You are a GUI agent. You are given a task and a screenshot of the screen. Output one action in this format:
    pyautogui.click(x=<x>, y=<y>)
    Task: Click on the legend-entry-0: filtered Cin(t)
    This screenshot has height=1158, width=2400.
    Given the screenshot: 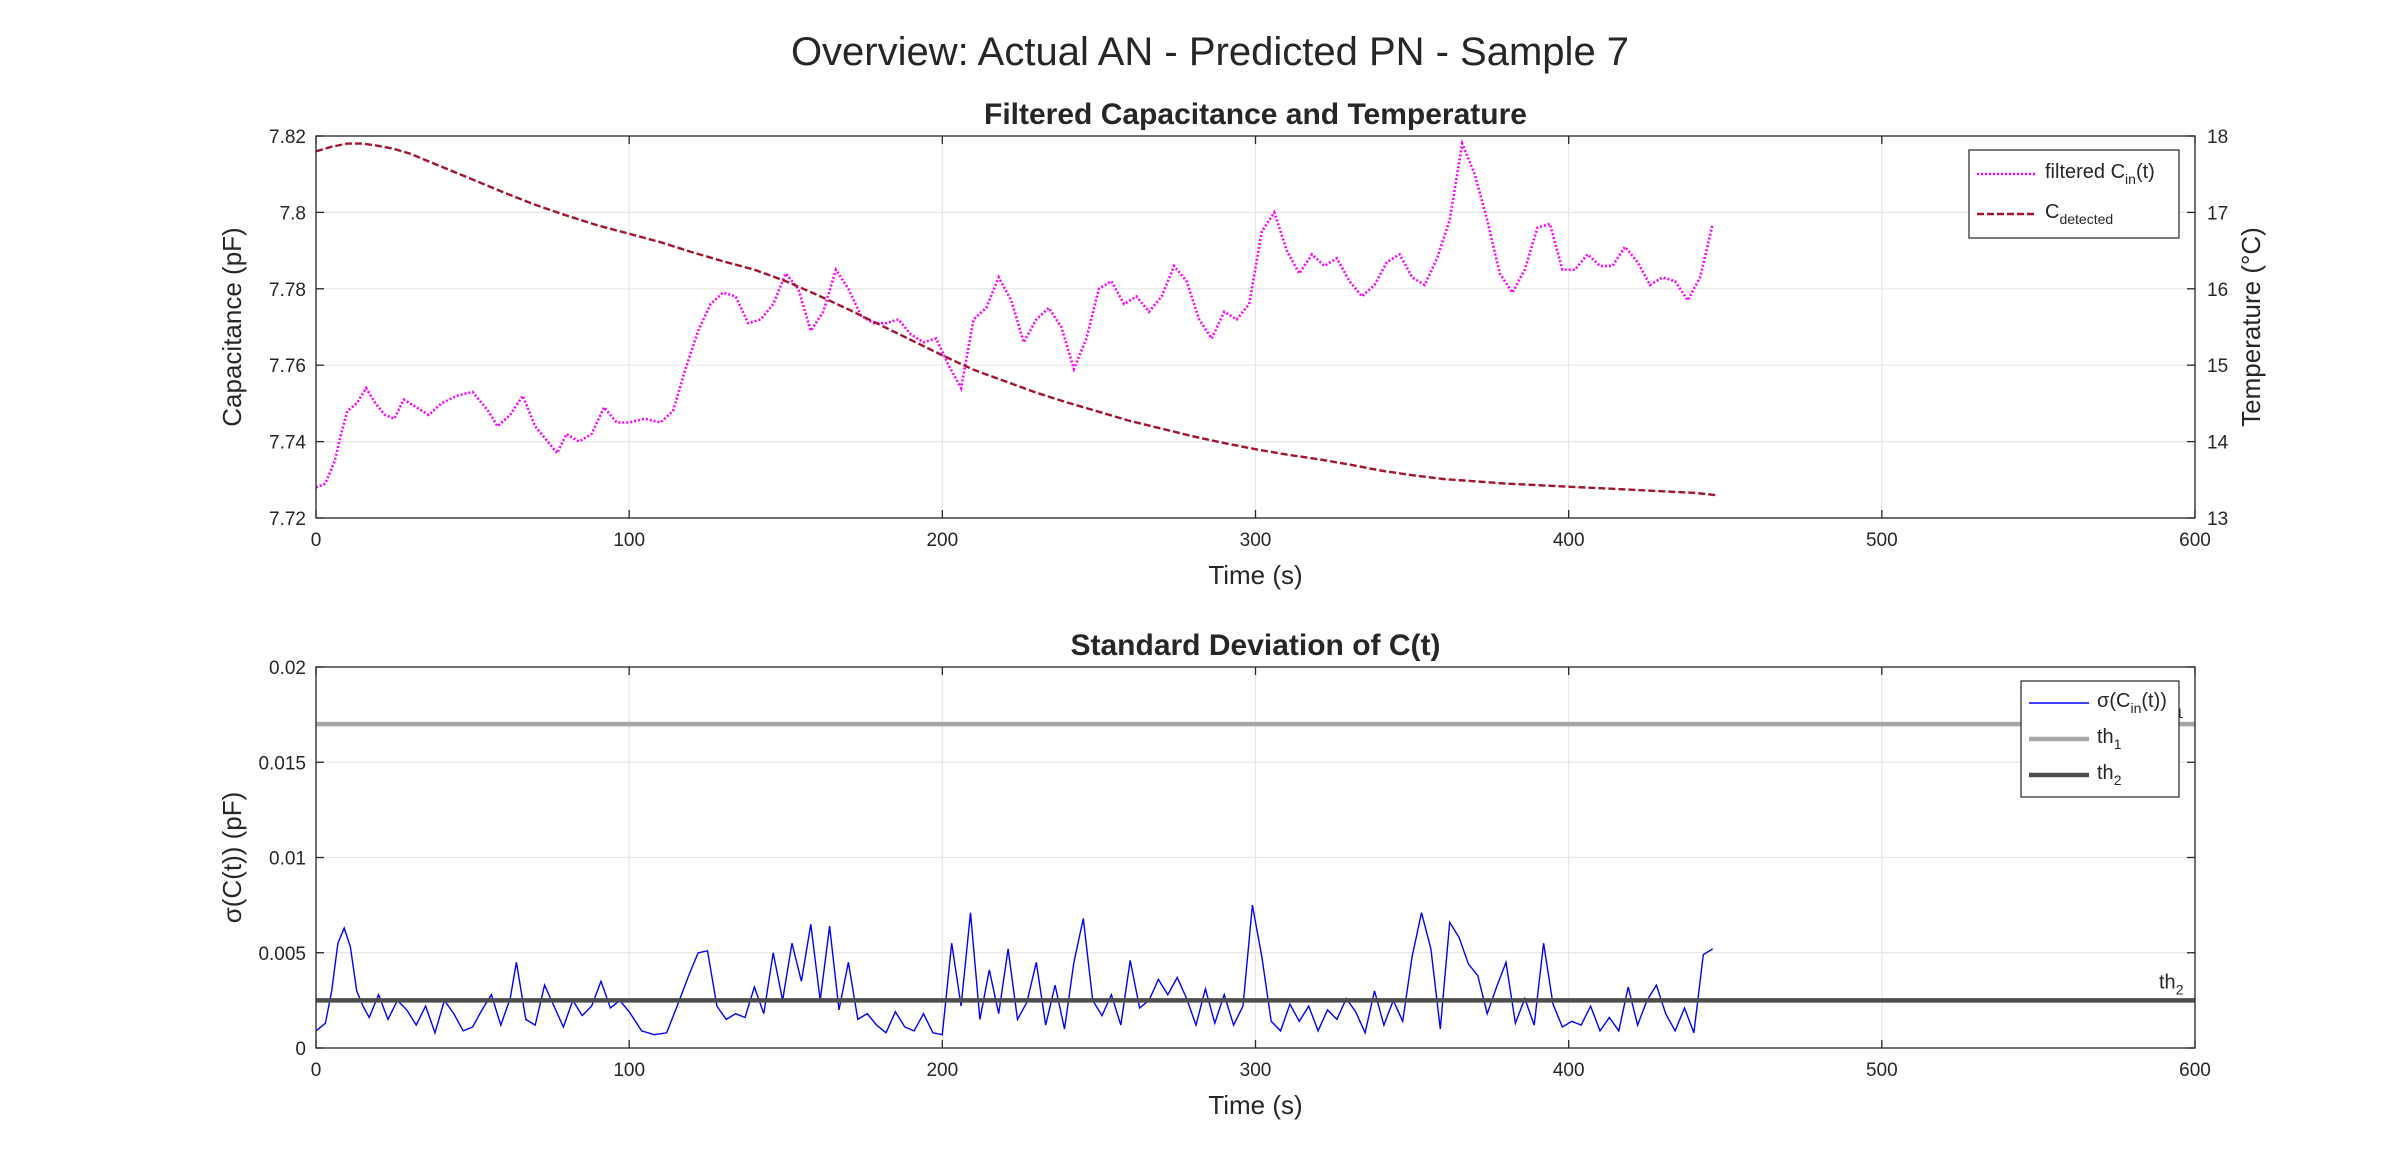 What is the action you would take?
    pyautogui.click(x=2100, y=174)
    